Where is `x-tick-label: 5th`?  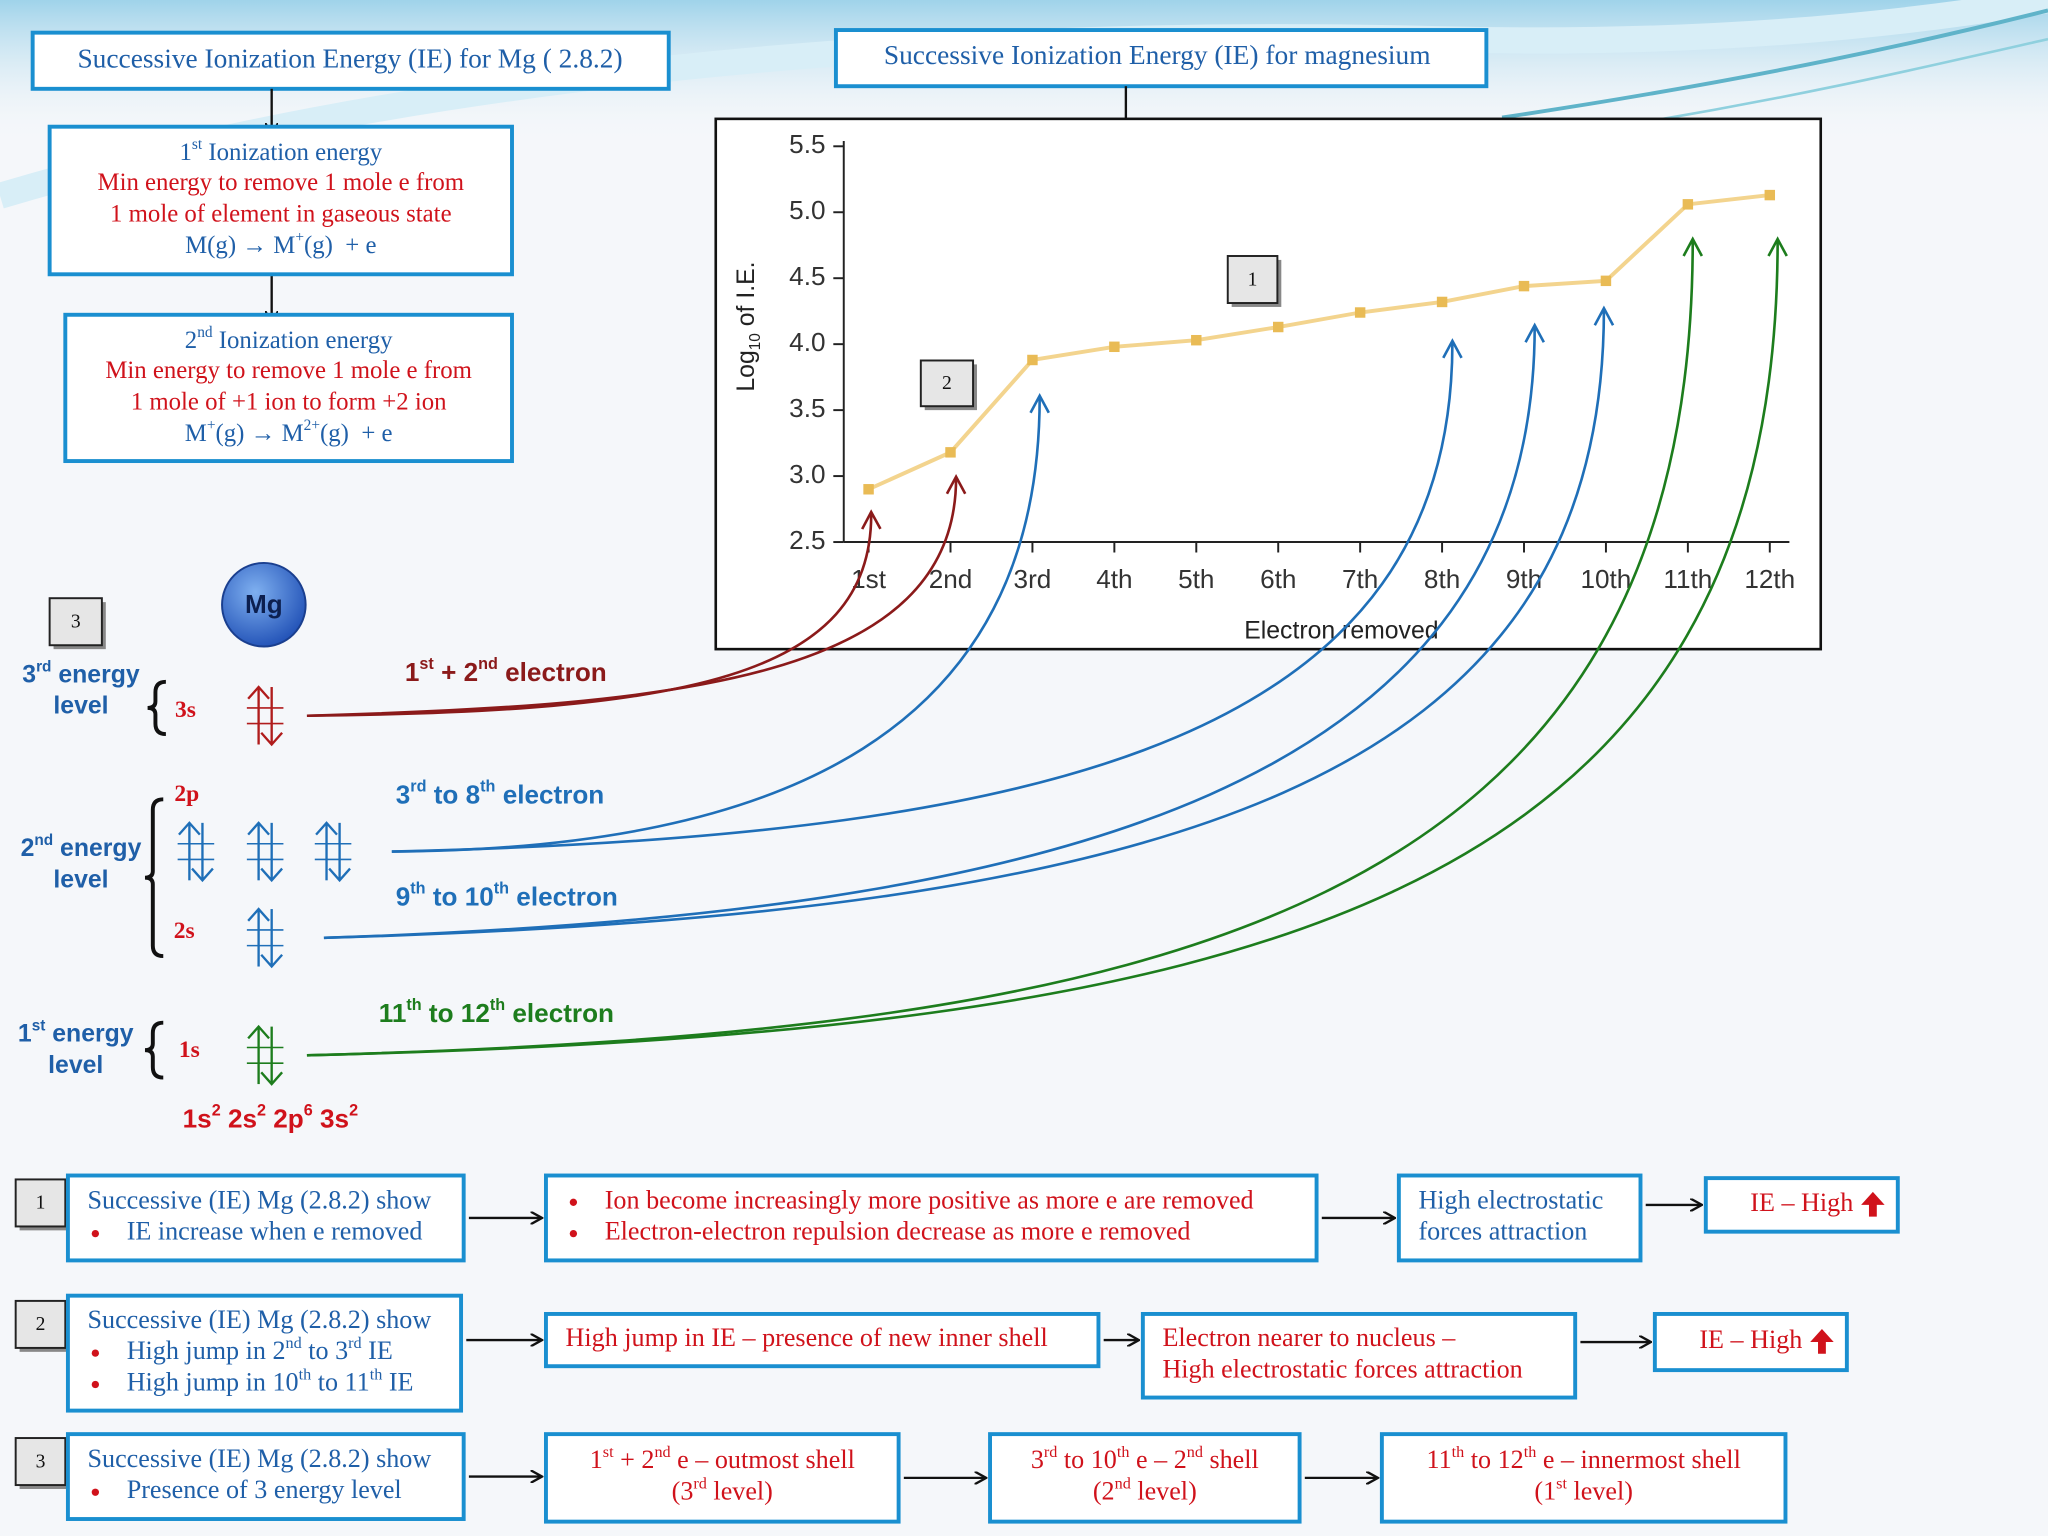 x-tick-label: 5th is located at coordinates (1196, 579).